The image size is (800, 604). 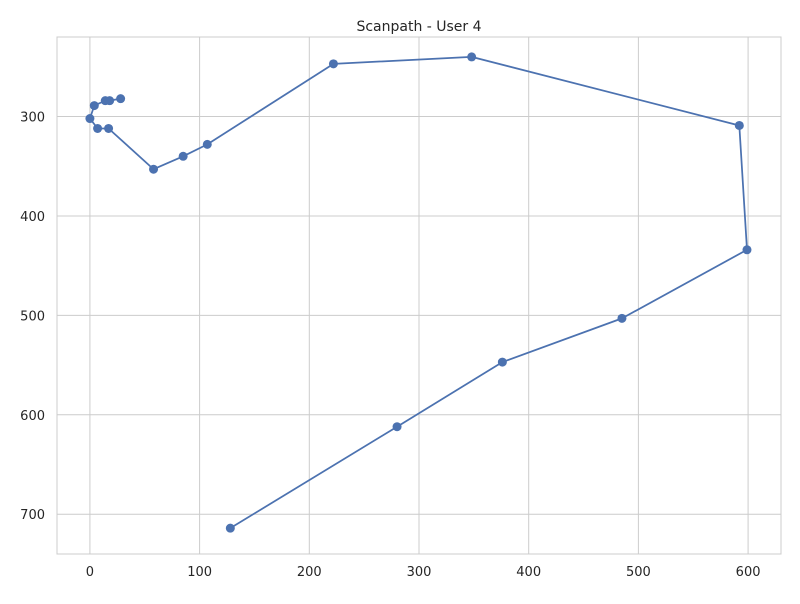 I want to click on chart-title: Scanpath - User 4, so click(x=418, y=27).